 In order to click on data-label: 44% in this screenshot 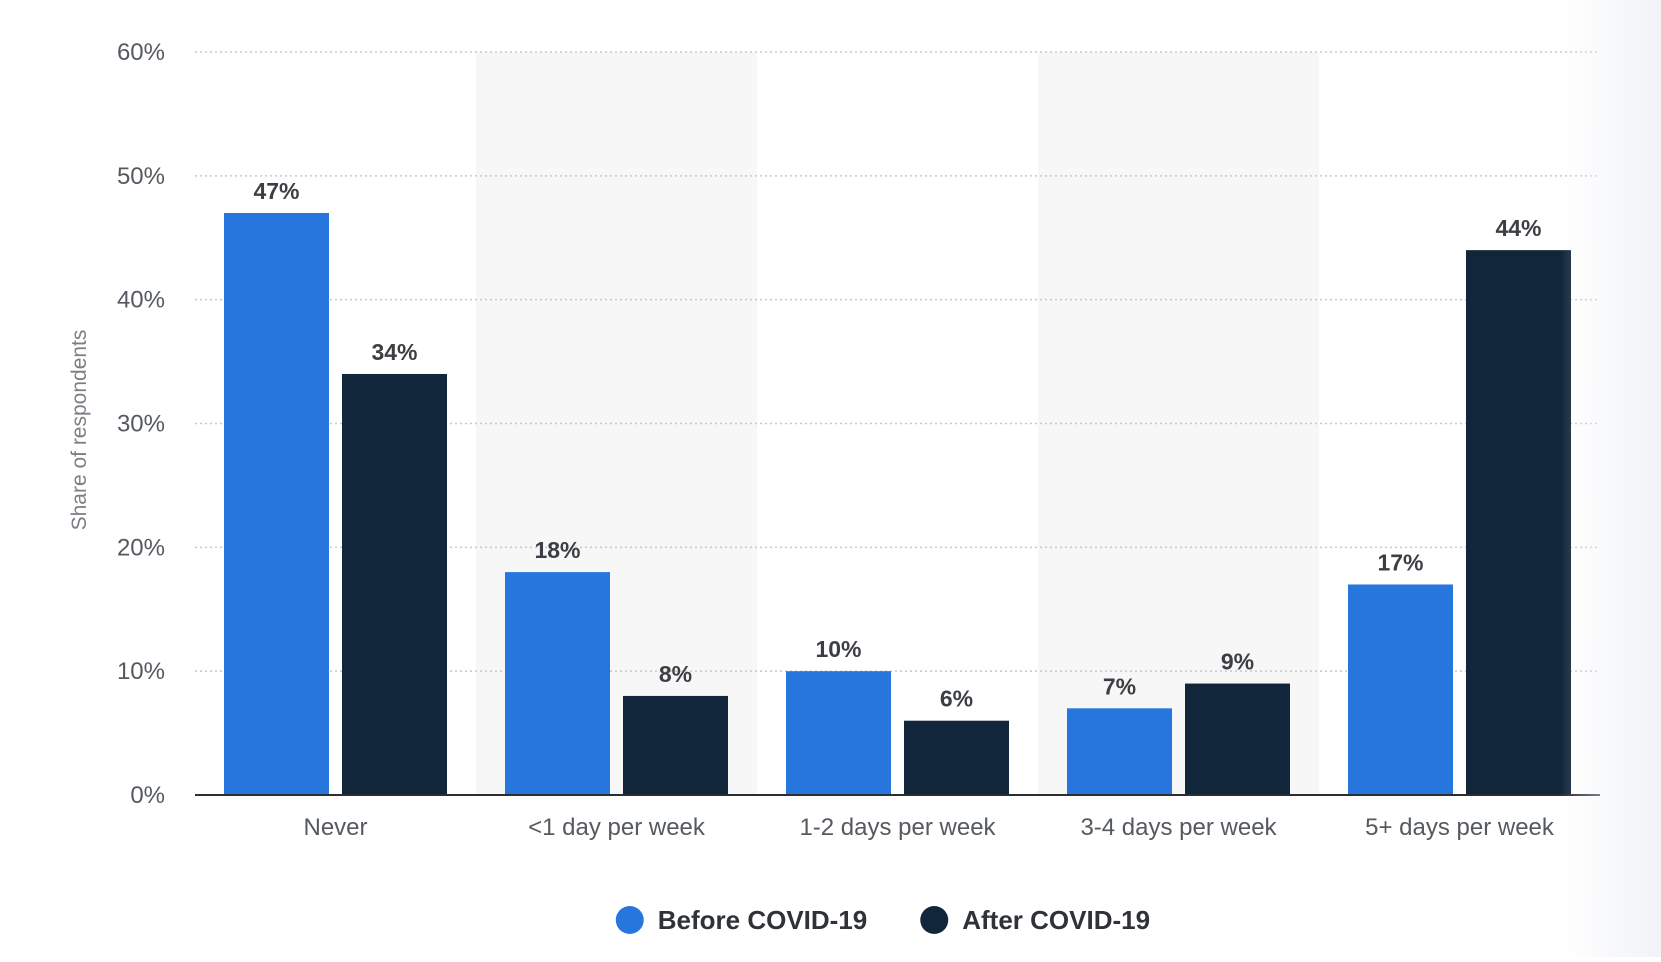, I will do `click(1518, 228)`.